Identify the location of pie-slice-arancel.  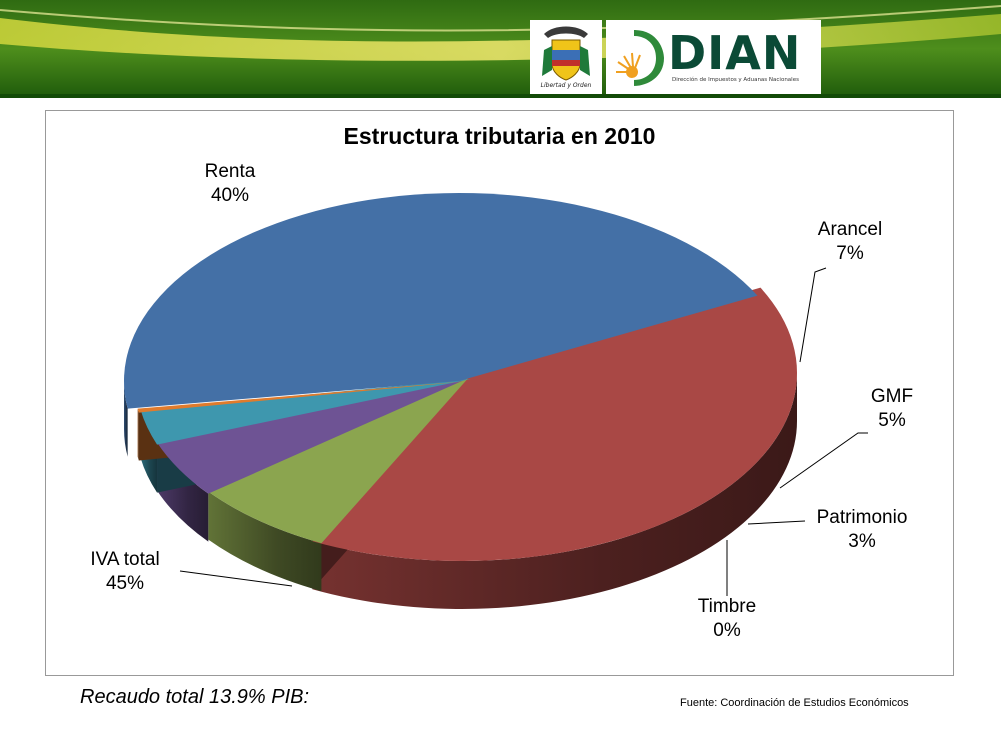
(339, 459).